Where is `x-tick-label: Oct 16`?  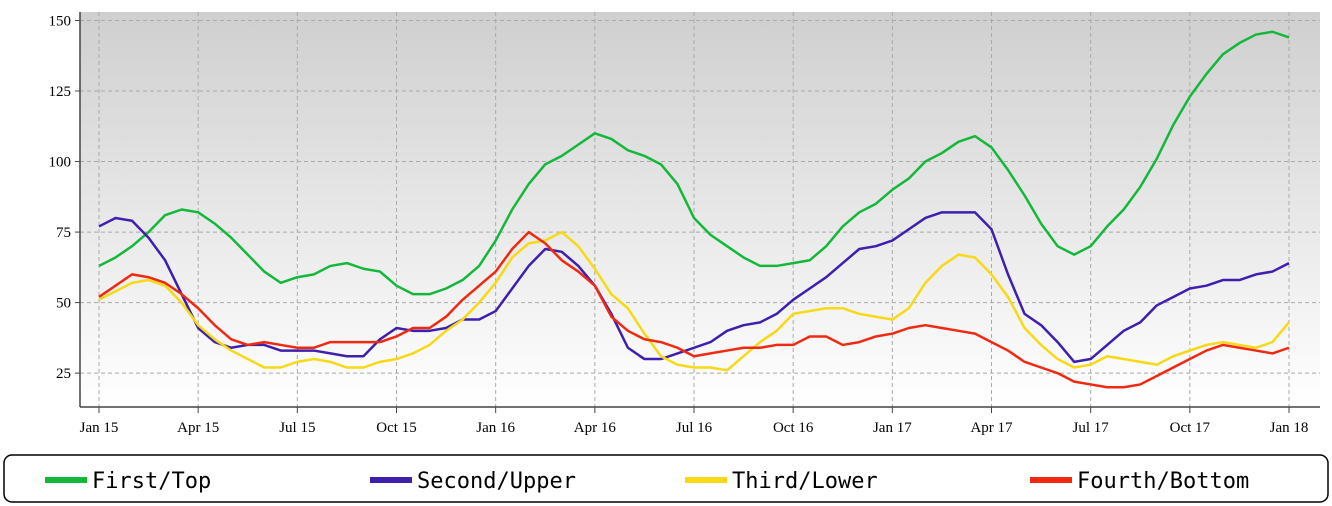 x-tick-label: Oct 16 is located at coordinates (793, 428).